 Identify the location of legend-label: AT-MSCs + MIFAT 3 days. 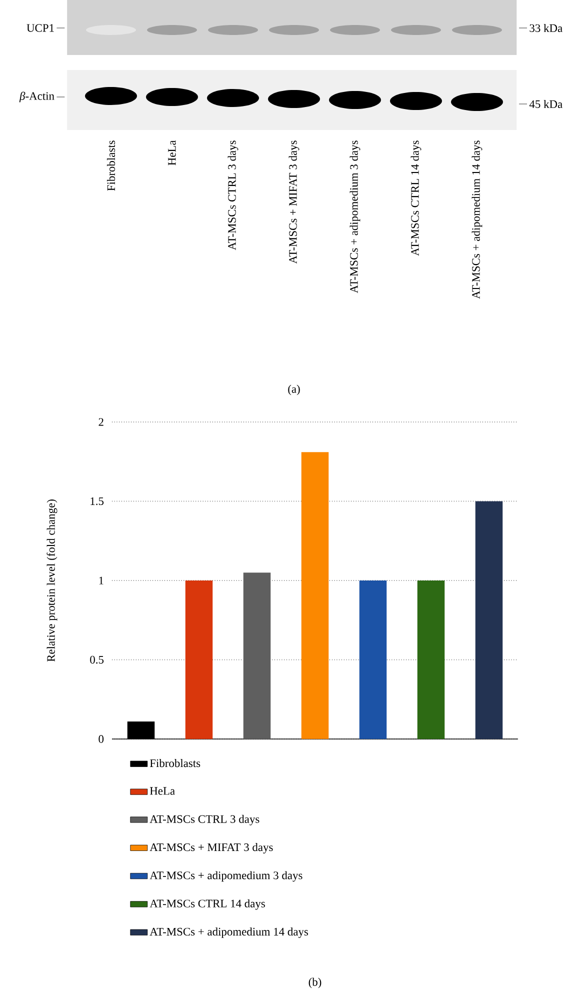
(211, 848).